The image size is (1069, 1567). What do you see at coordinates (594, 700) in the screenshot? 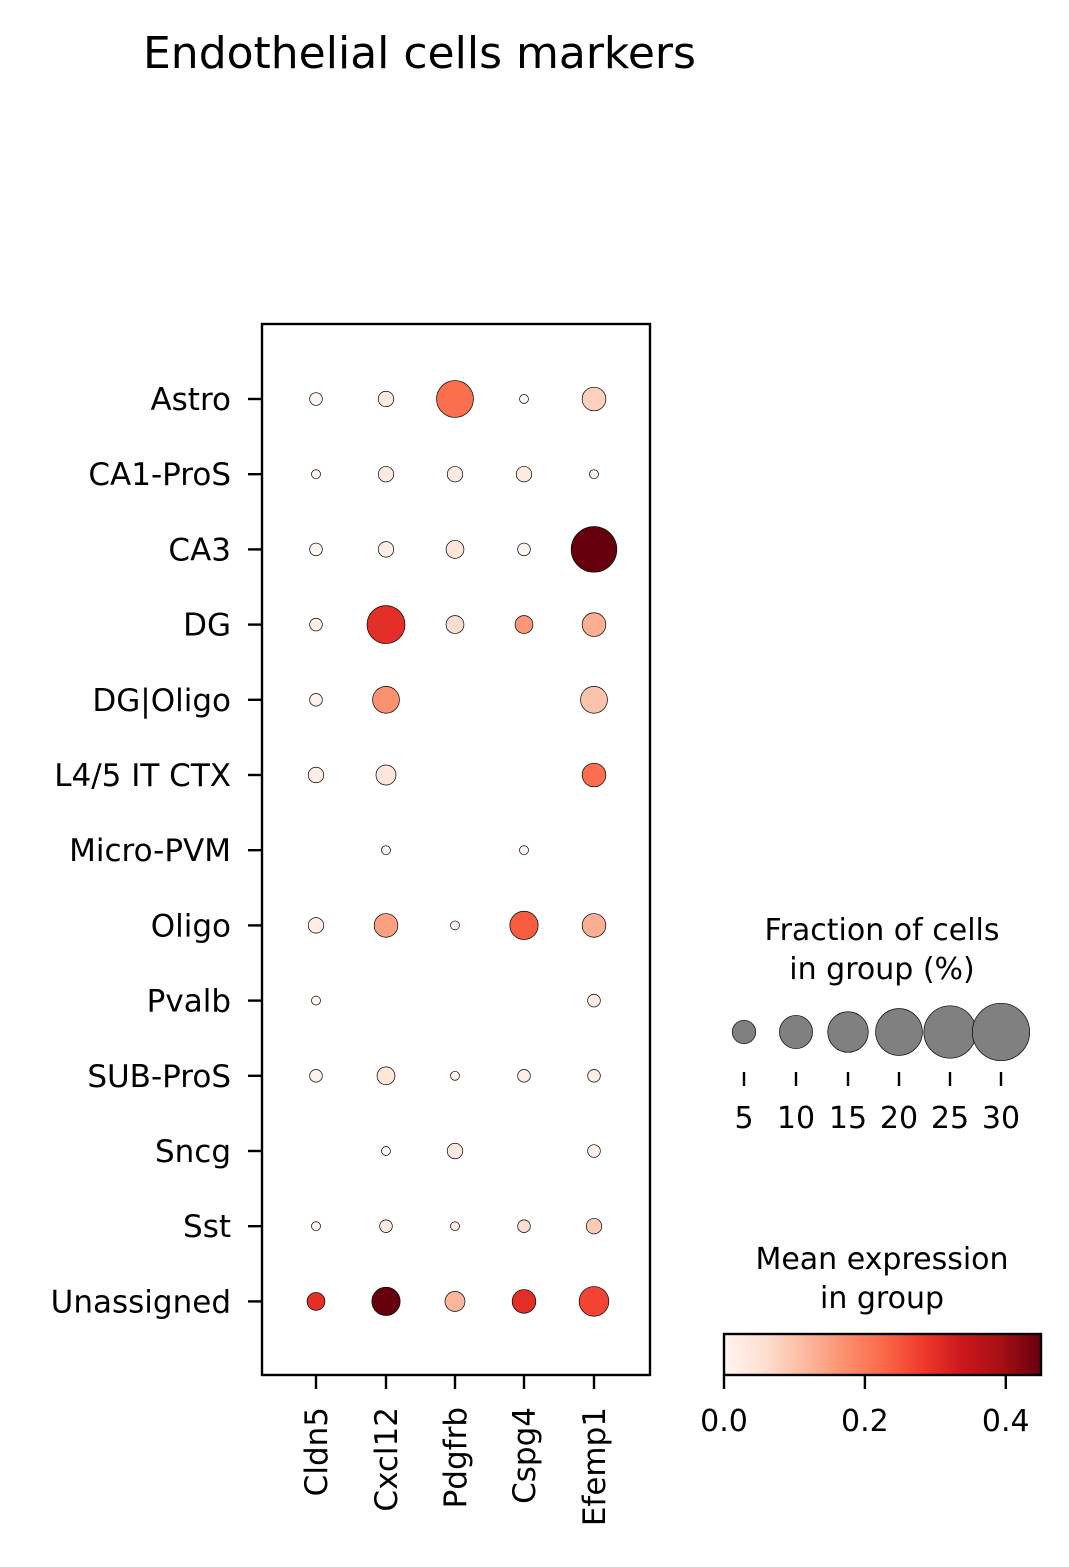
I see `dot-dg-oligo-efemp1` at bounding box center [594, 700].